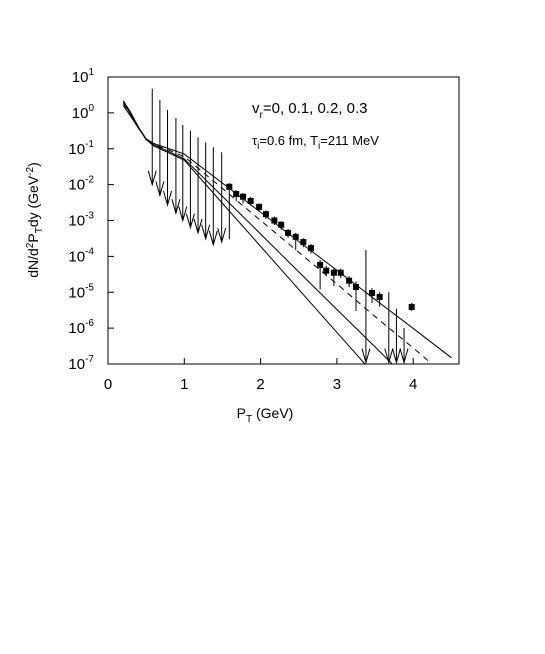 Image resolution: width=545 pixels, height=654 pixels. I want to click on y-tick-label: 10⁻⁵, so click(81, 291).